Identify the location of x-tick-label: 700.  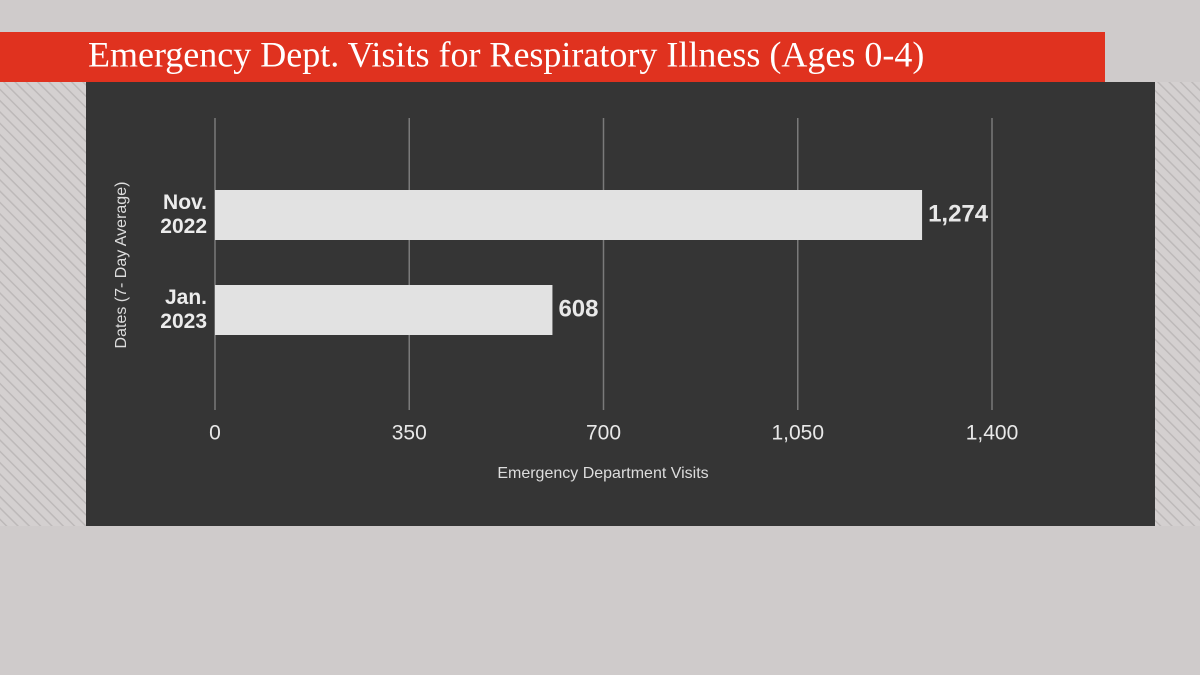
(603, 433).